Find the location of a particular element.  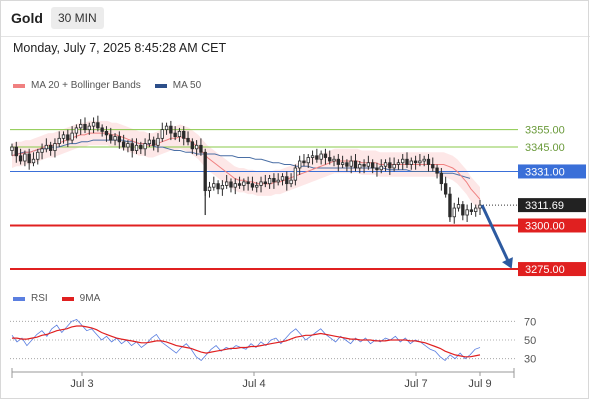

top-bar: Gold 30 MIN is located at coordinates (295, 18).